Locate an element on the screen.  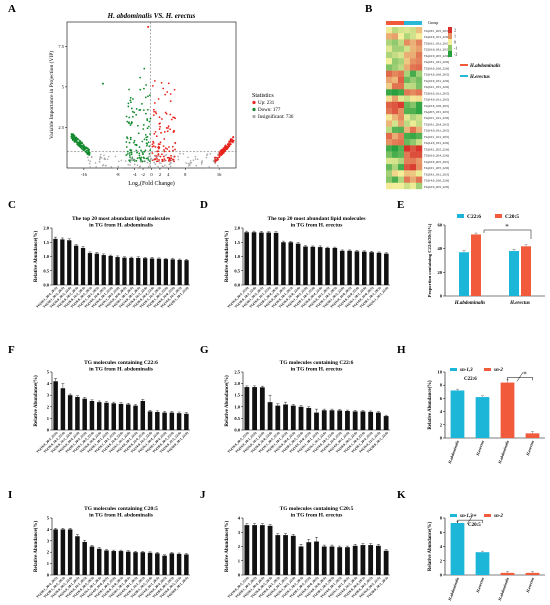
heatmap-row-label: TG(18:1_20:5_20:5) is located at coordinates (436, 31).